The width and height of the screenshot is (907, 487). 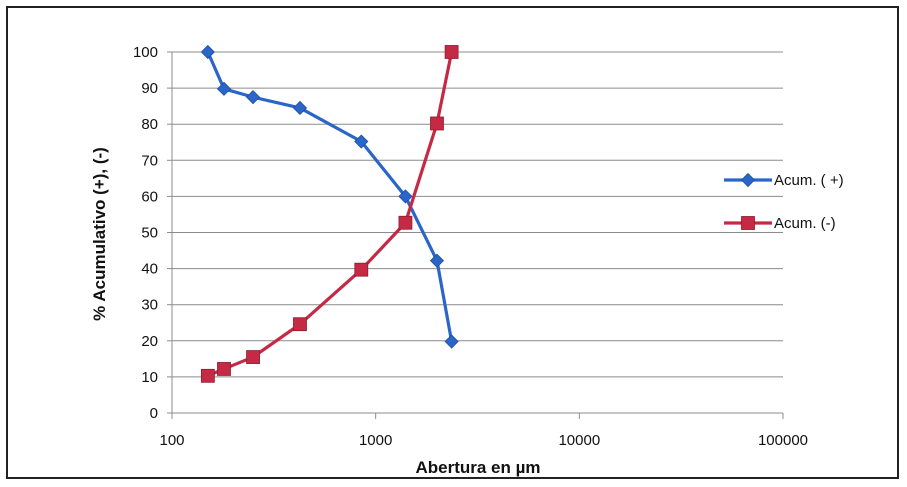 I want to click on x-tick-label: 100, so click(x=171, y=440).